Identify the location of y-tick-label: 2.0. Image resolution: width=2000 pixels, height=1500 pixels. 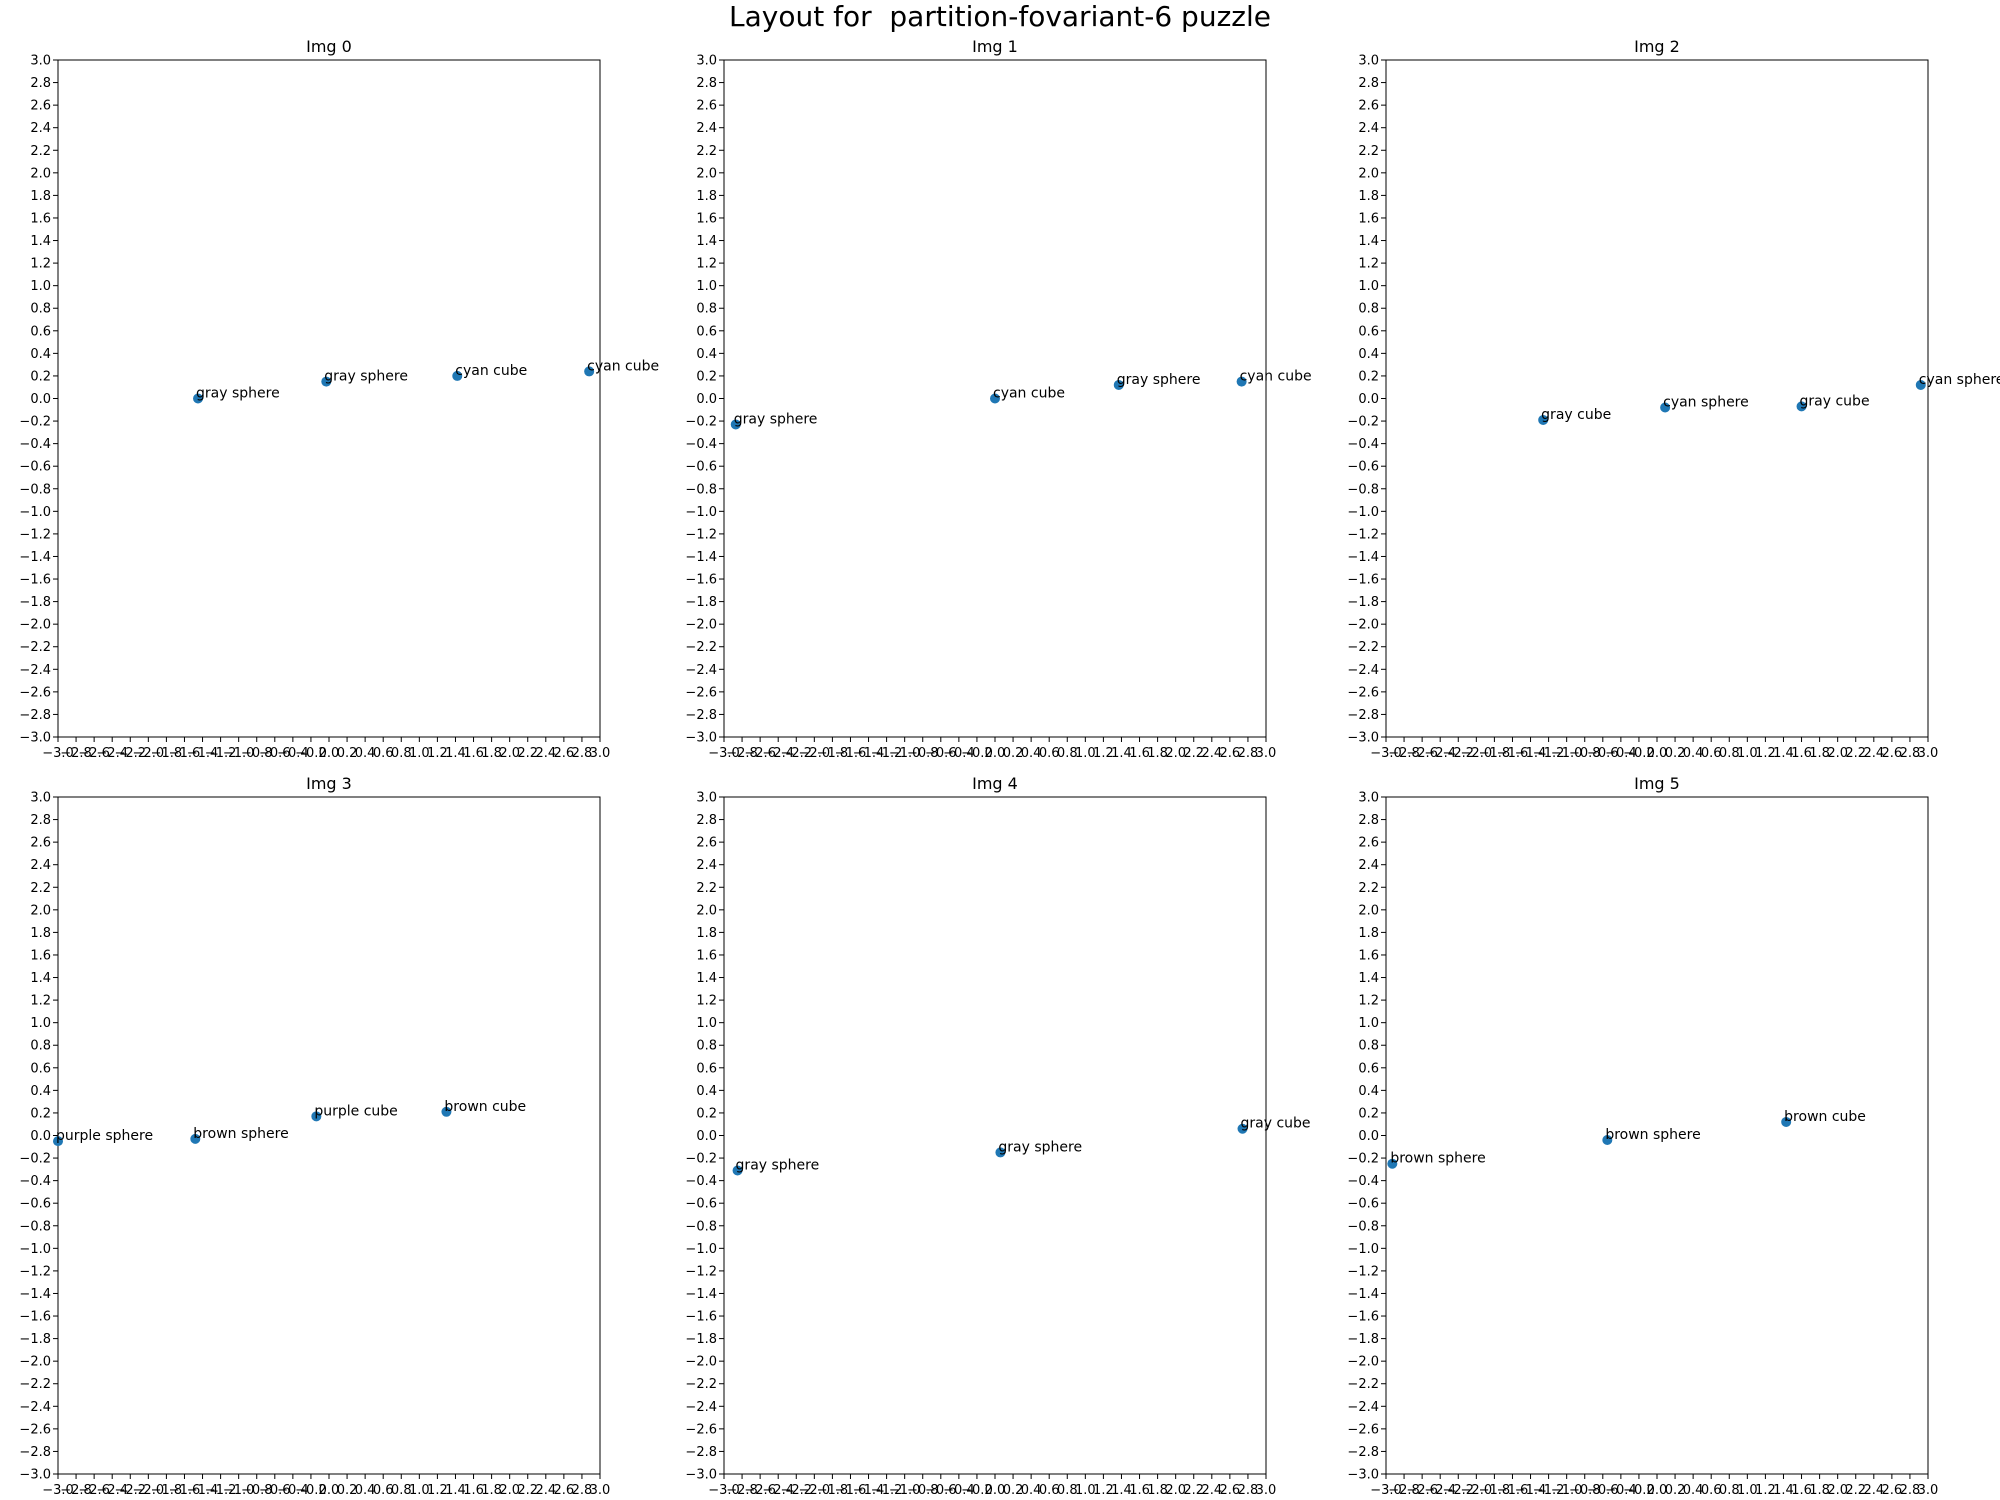
(706, 173).